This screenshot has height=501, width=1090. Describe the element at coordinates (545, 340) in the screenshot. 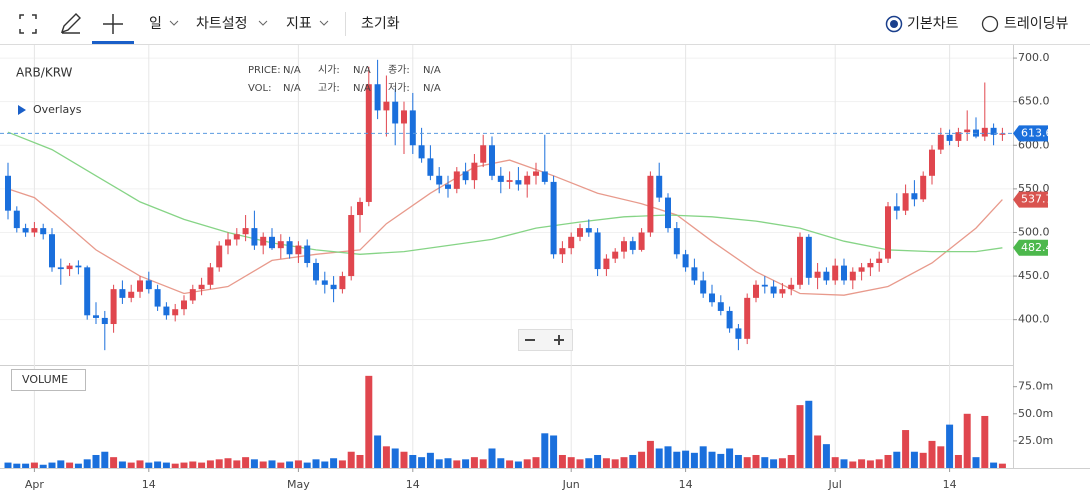

I see `zoom-box` at that location.